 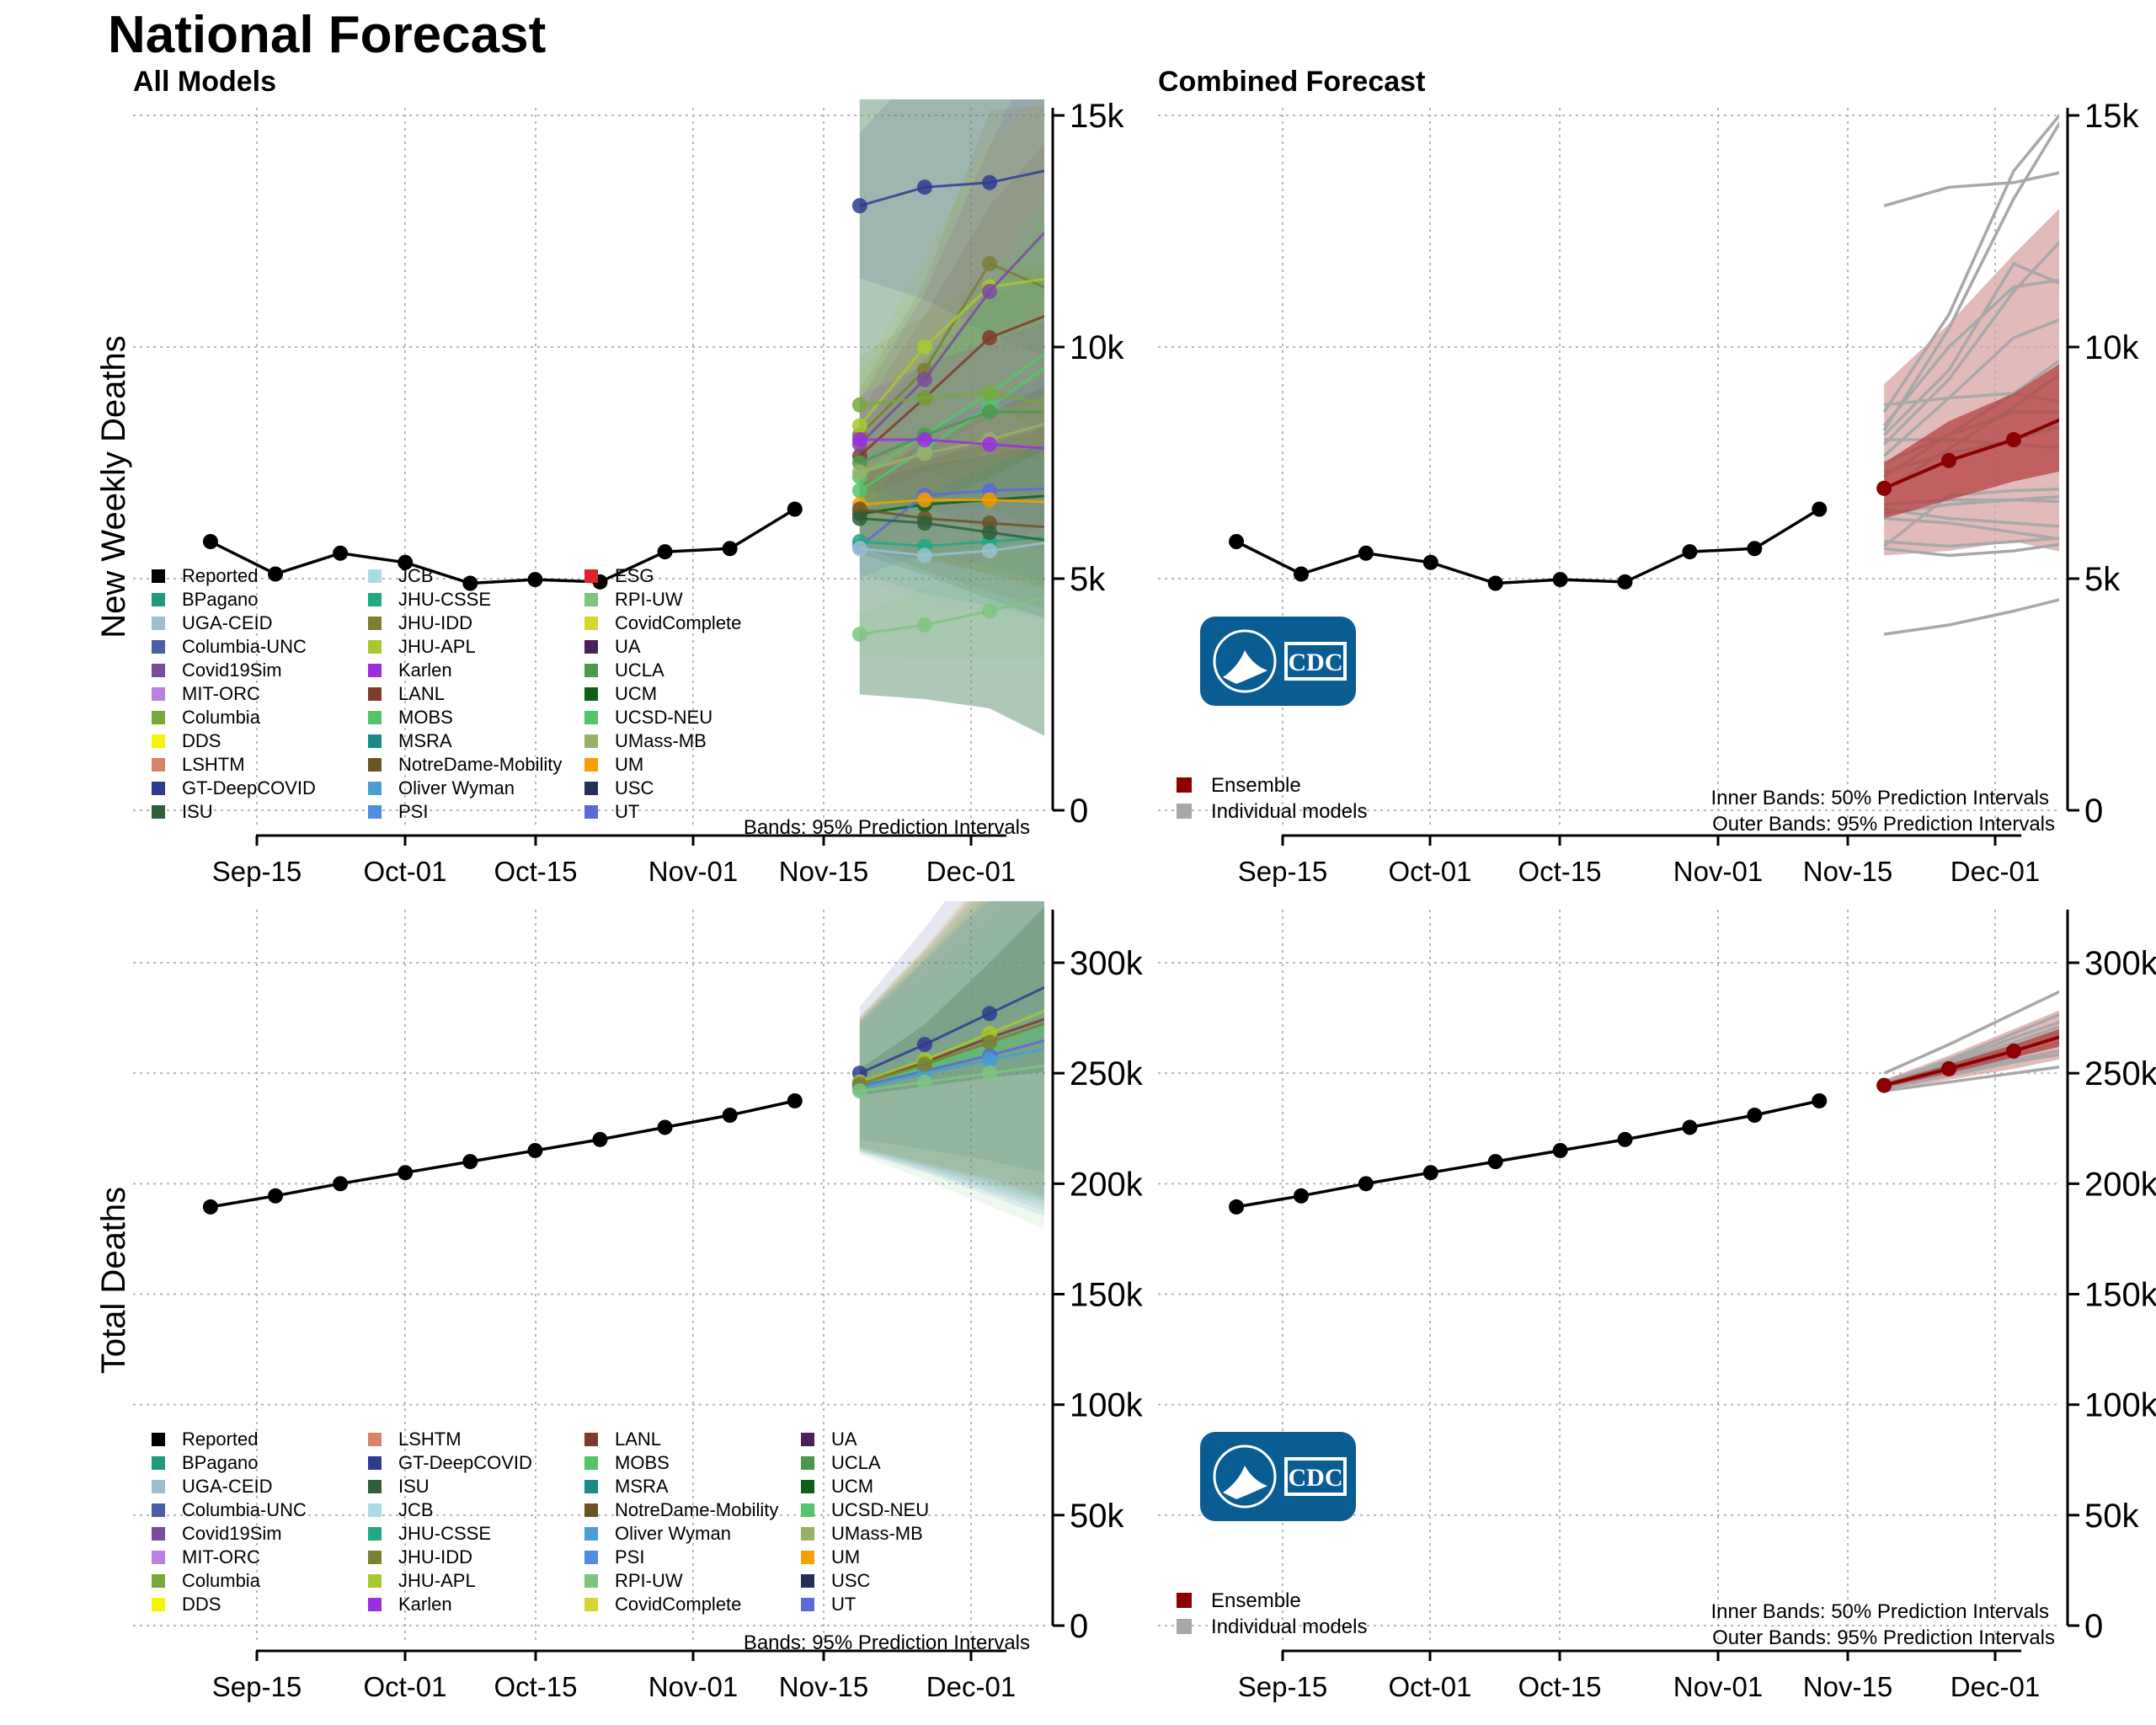 I want to click on band-annotation: Outer Bands: 95% Prediction Intervals, so click(x=1883, y=824).